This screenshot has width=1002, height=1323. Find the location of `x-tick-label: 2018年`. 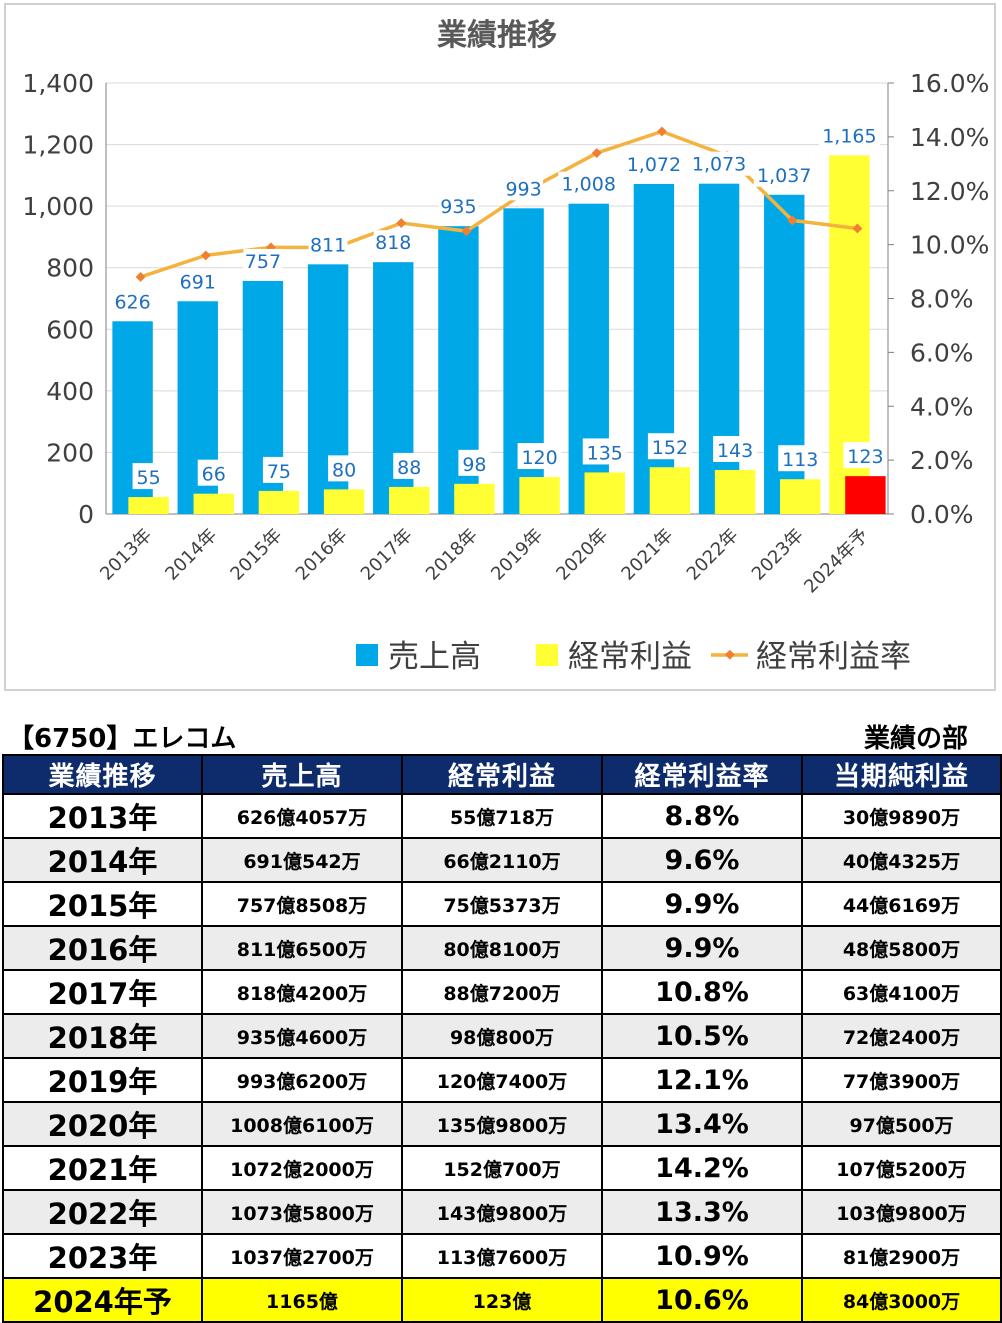

x-tick-label: 2018年 is located at coordinates (452, 555).